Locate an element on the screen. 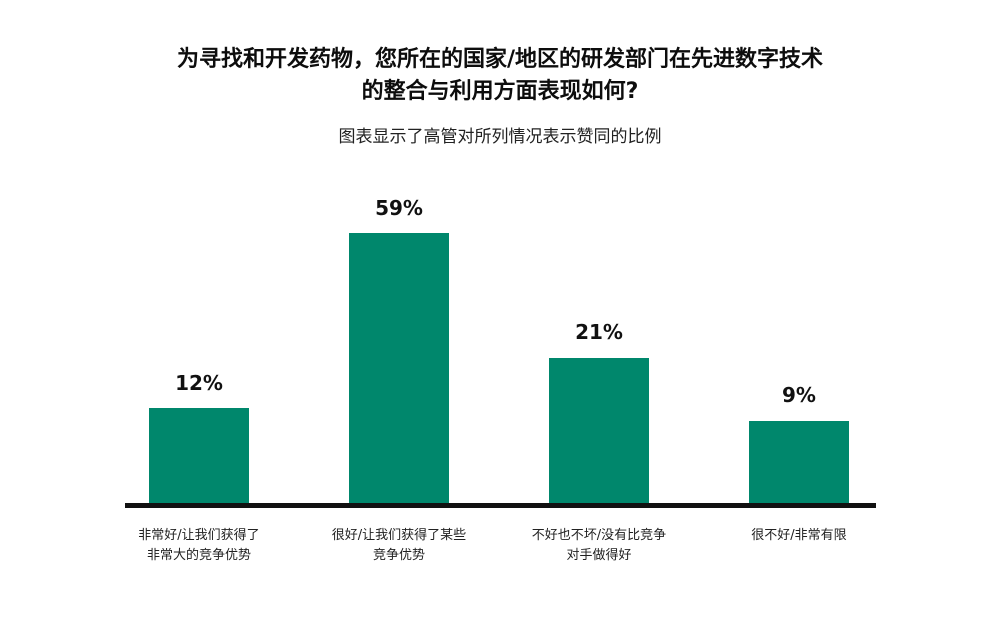 The image size is (1000, 629). category-label: 不好也不坏/没有比竞争 对手做得好 is located at coordinates (599, 546).